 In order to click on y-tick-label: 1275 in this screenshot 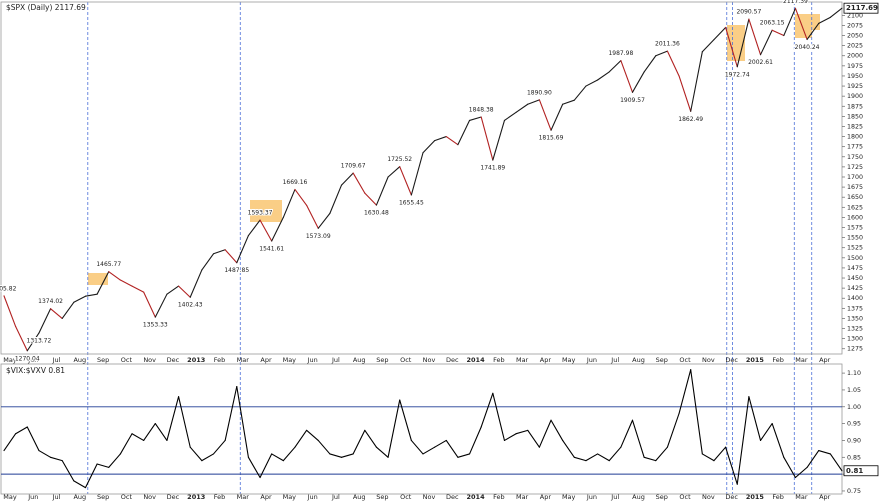, I will do `click(855, 349)`.